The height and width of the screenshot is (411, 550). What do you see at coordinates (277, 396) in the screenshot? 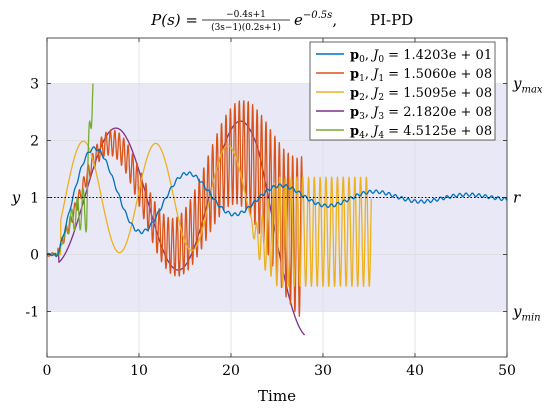
I see `x-axis-label: Time` at bounding box center [277, 396].